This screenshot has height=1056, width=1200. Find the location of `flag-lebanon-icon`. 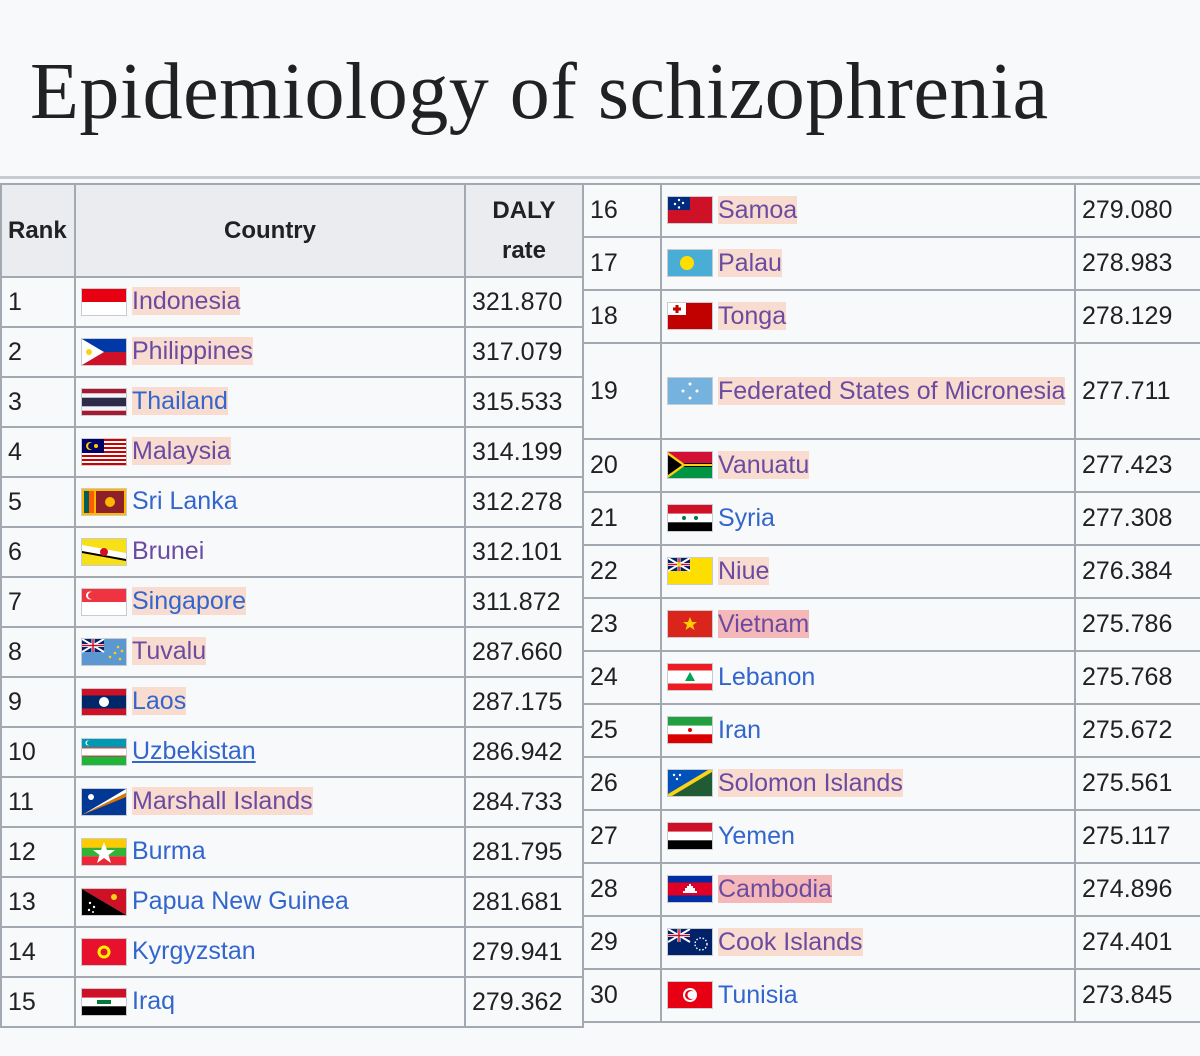

flag-lebanon-icon is located at coordinates (690, 677).